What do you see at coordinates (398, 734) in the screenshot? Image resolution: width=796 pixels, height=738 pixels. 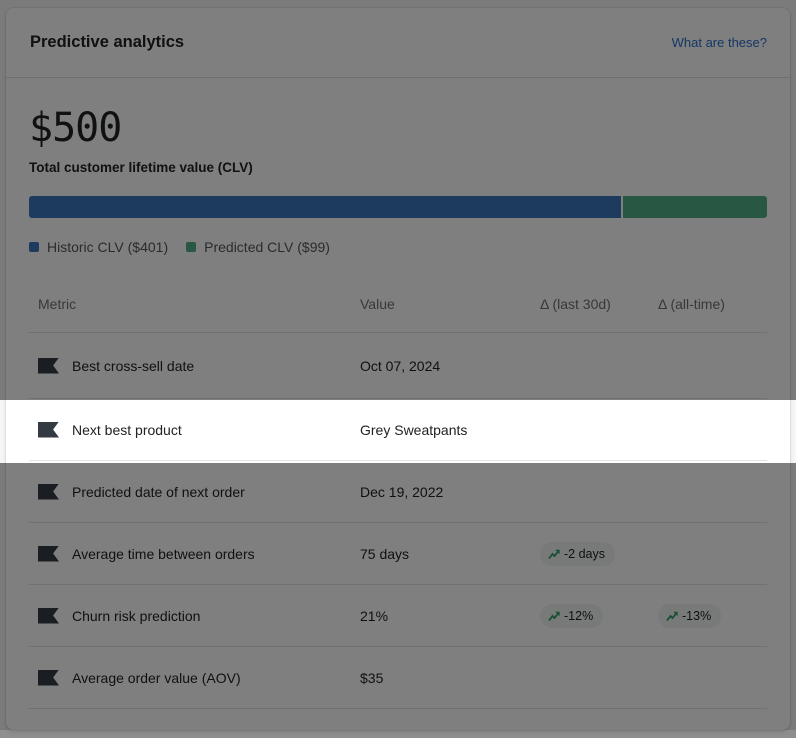 I see `dim-overlay-page-bottom` at bounding box center [398, 734].